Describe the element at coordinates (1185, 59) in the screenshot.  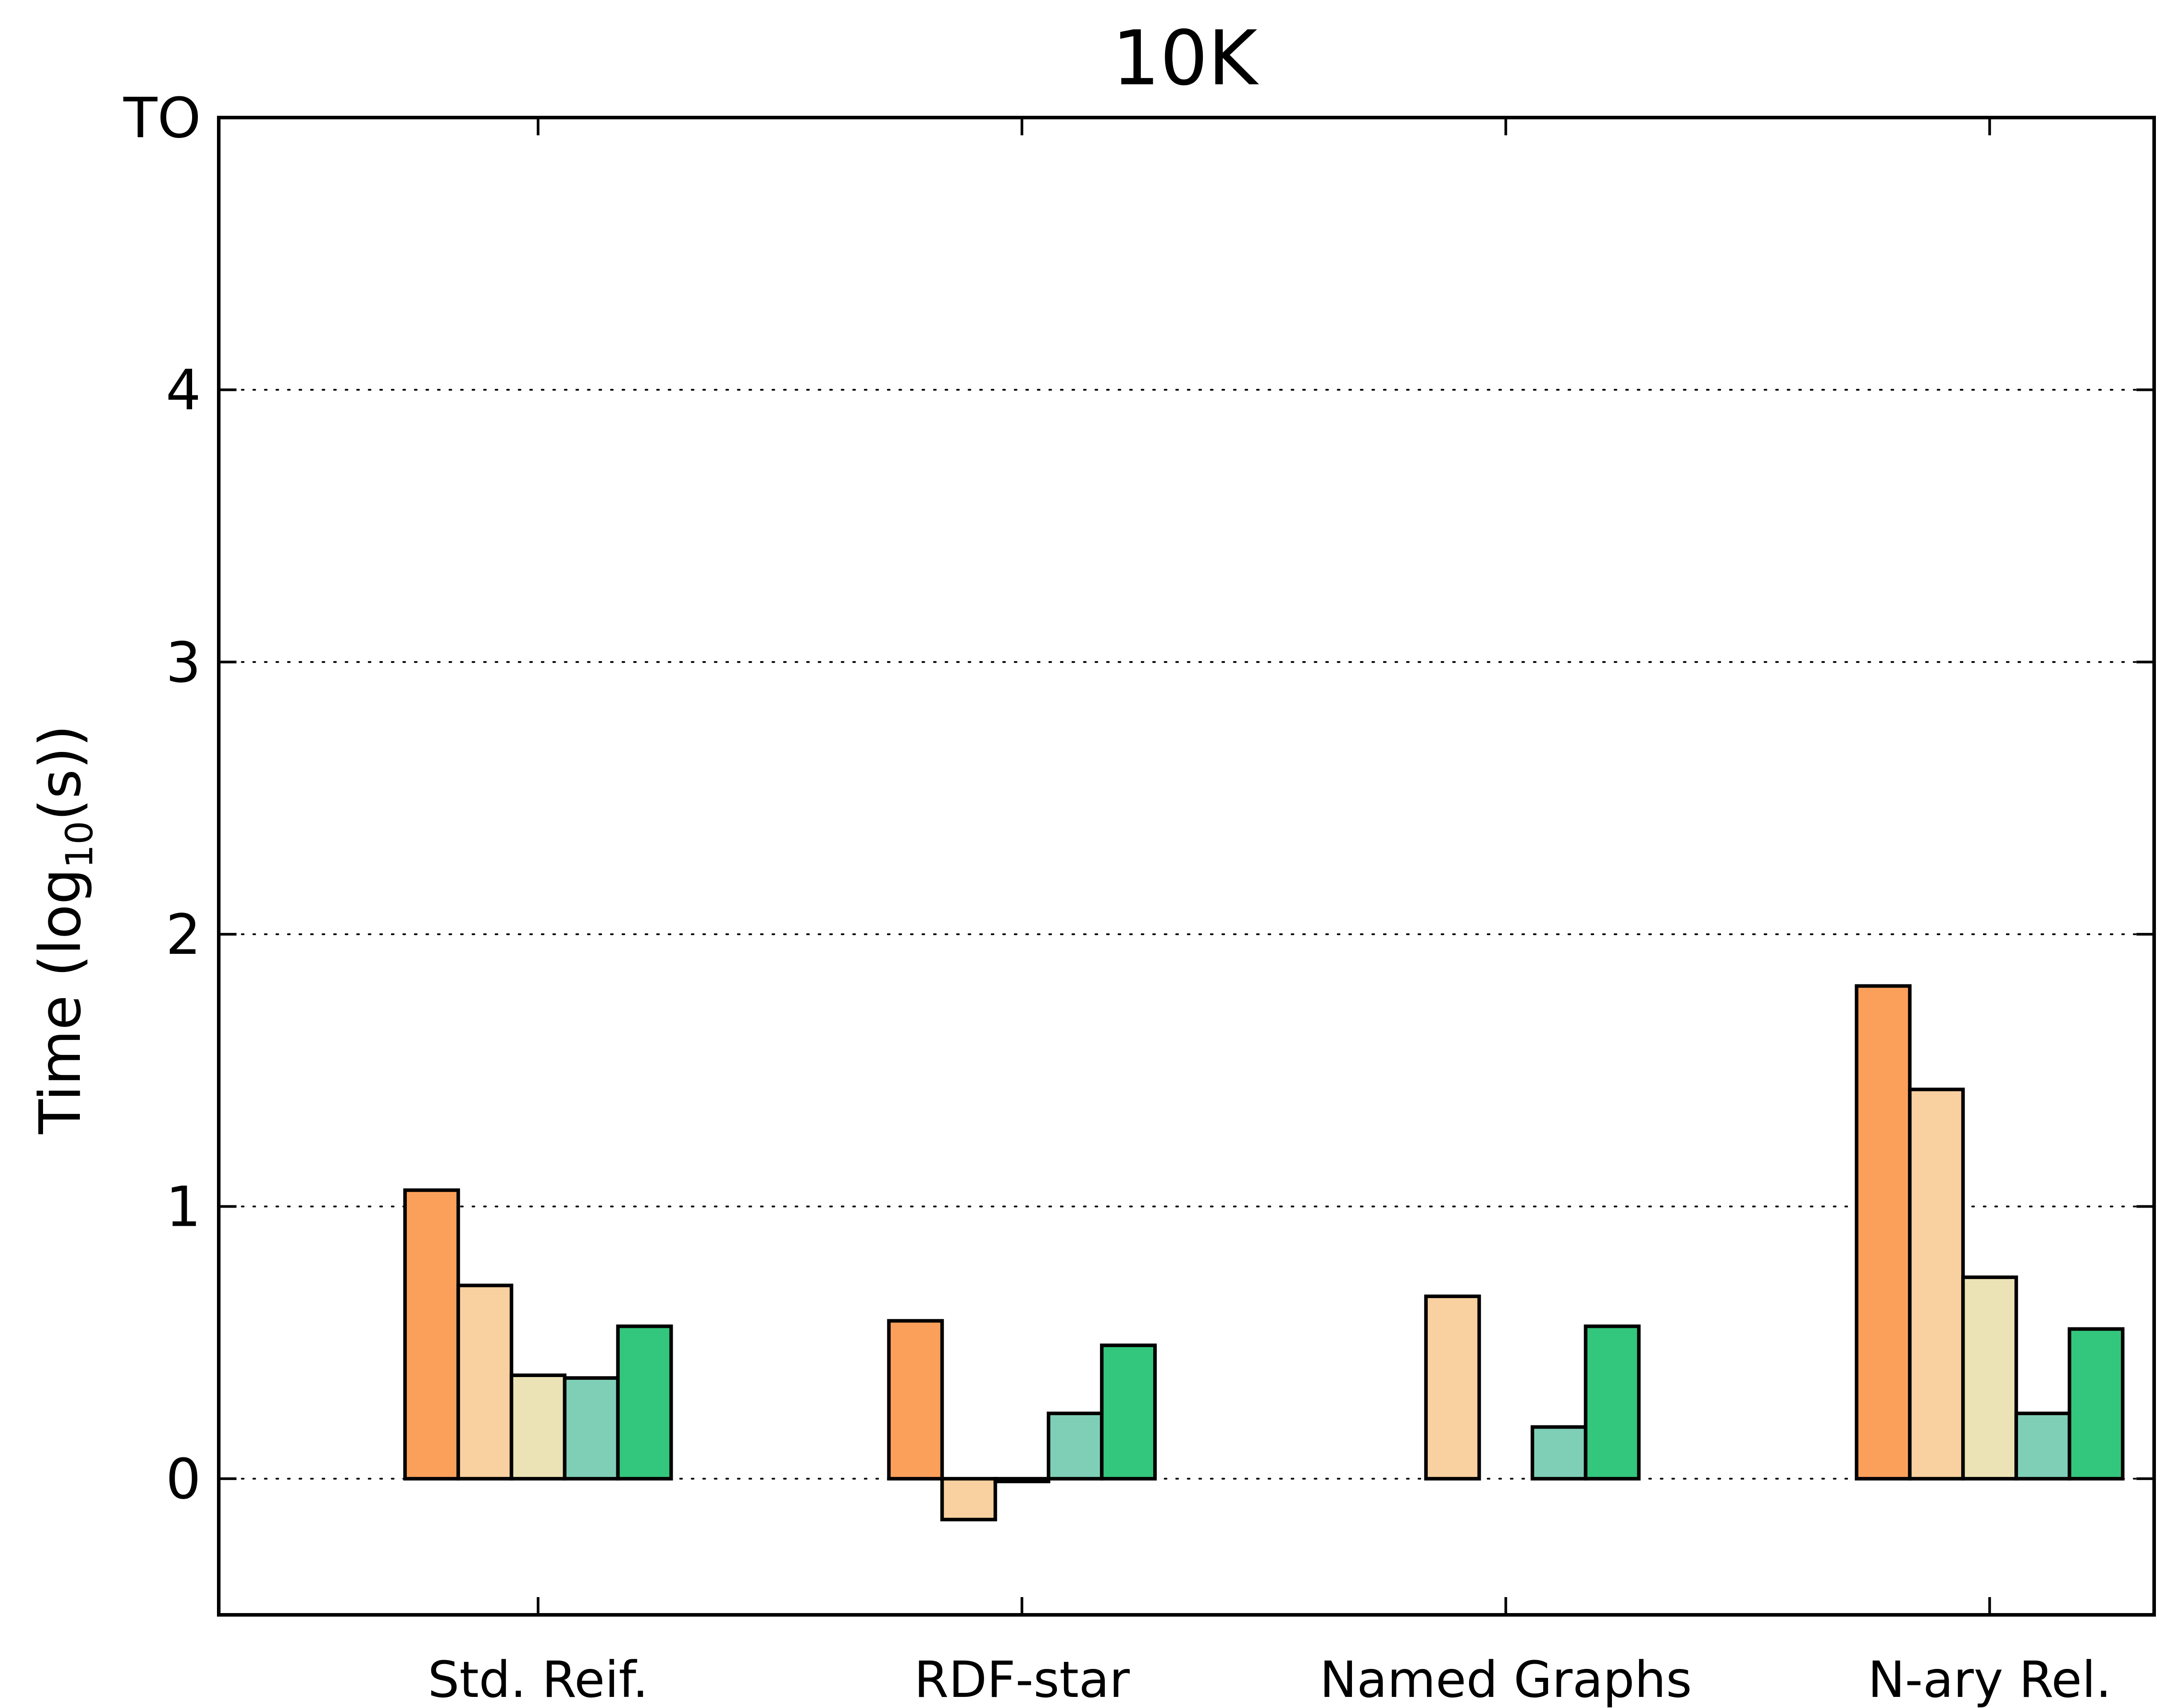
I see `chart-title: 10K` at that location.